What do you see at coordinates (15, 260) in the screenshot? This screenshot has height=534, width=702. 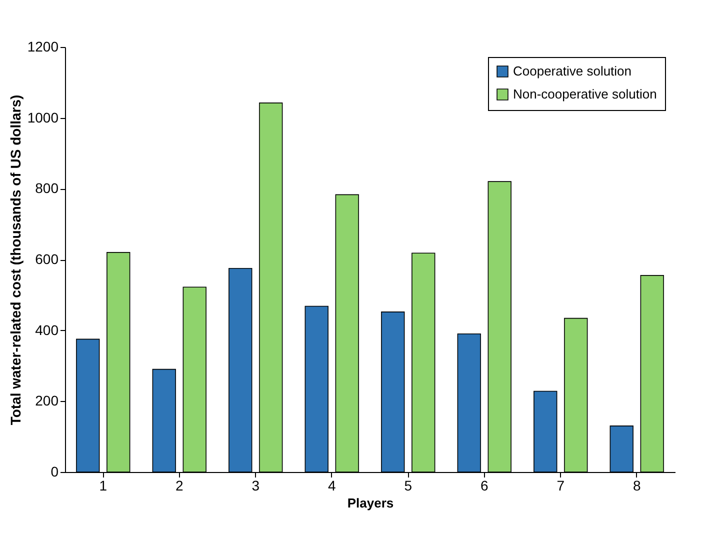 I see `y-axis-title: Total water-related cost (thousands of US dollars)` at bounding box center [15, 260].